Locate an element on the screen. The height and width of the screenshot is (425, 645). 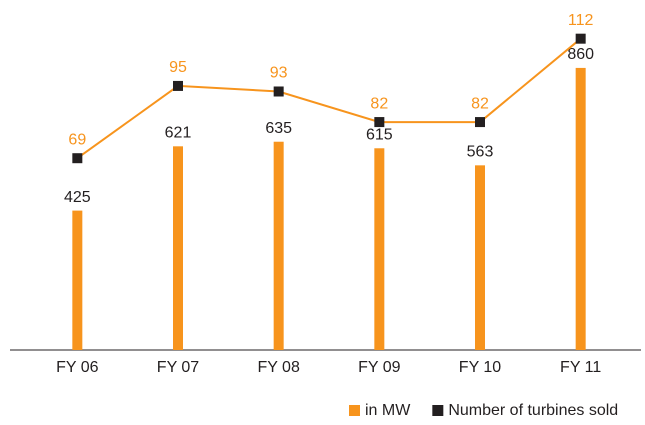
x-tick-label: FY 08 is located at coordinates (278, 367).